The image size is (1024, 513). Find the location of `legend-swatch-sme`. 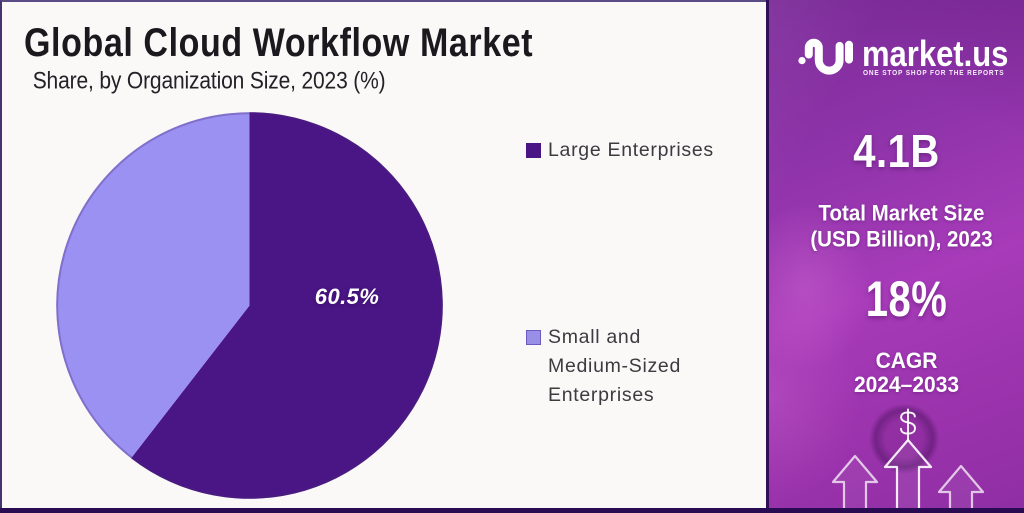

legend-swatch-sme is located at coordinates (533, 337).